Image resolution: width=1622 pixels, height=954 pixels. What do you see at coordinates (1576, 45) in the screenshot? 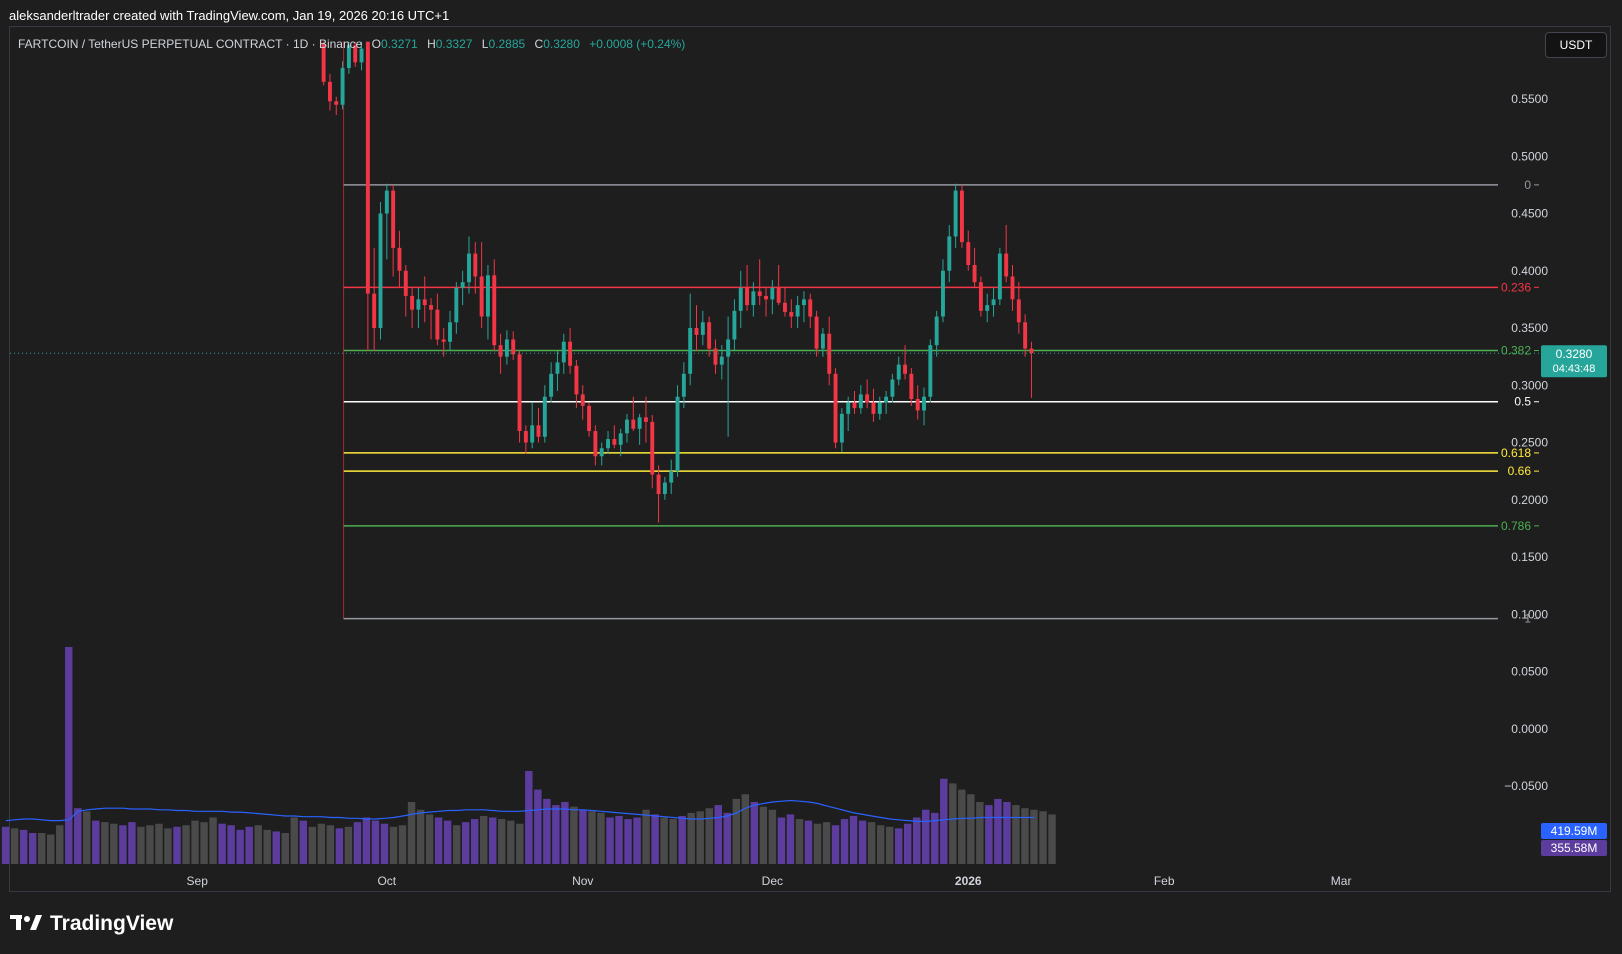
I see `currency-button: USDT` at bounding box center [1576, 45].